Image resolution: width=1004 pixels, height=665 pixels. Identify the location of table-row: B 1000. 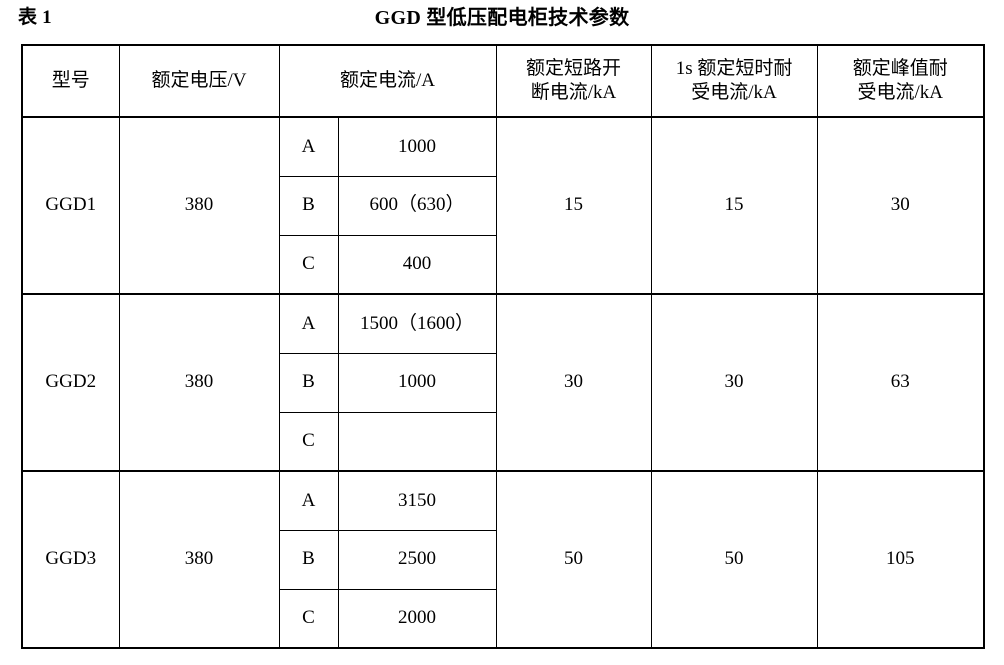
(503, 382).